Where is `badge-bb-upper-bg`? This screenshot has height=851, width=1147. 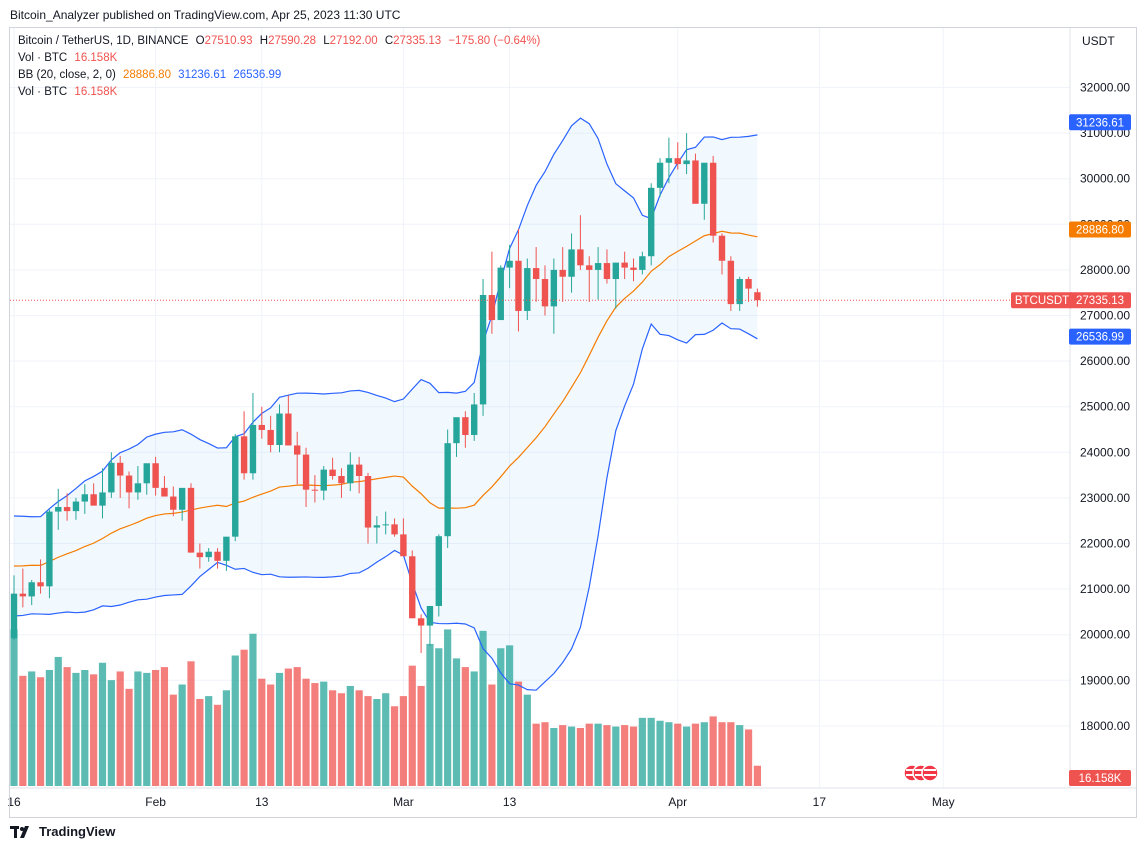 badge-bb-upper-bg is located at coordinates (1100, 122).